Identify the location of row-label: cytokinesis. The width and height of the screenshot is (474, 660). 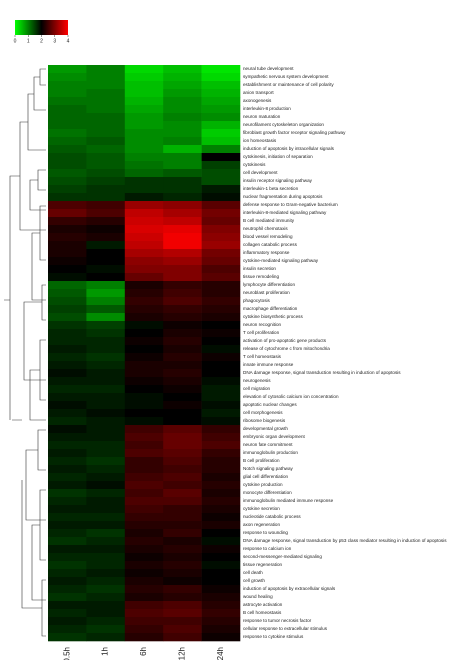
(254, 164).